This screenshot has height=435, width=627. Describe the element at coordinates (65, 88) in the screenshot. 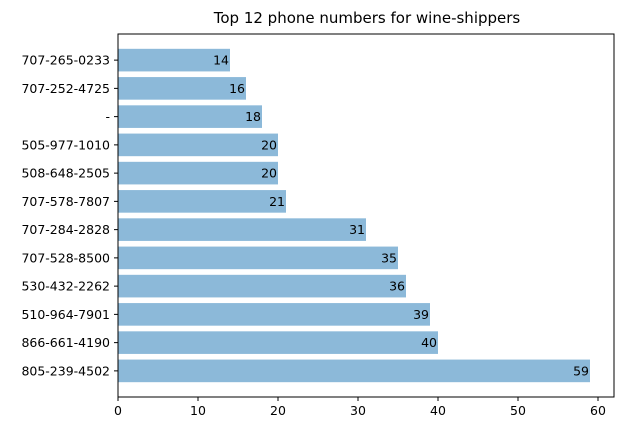

I see `y-tick-label: 707-252-4725` at that location.